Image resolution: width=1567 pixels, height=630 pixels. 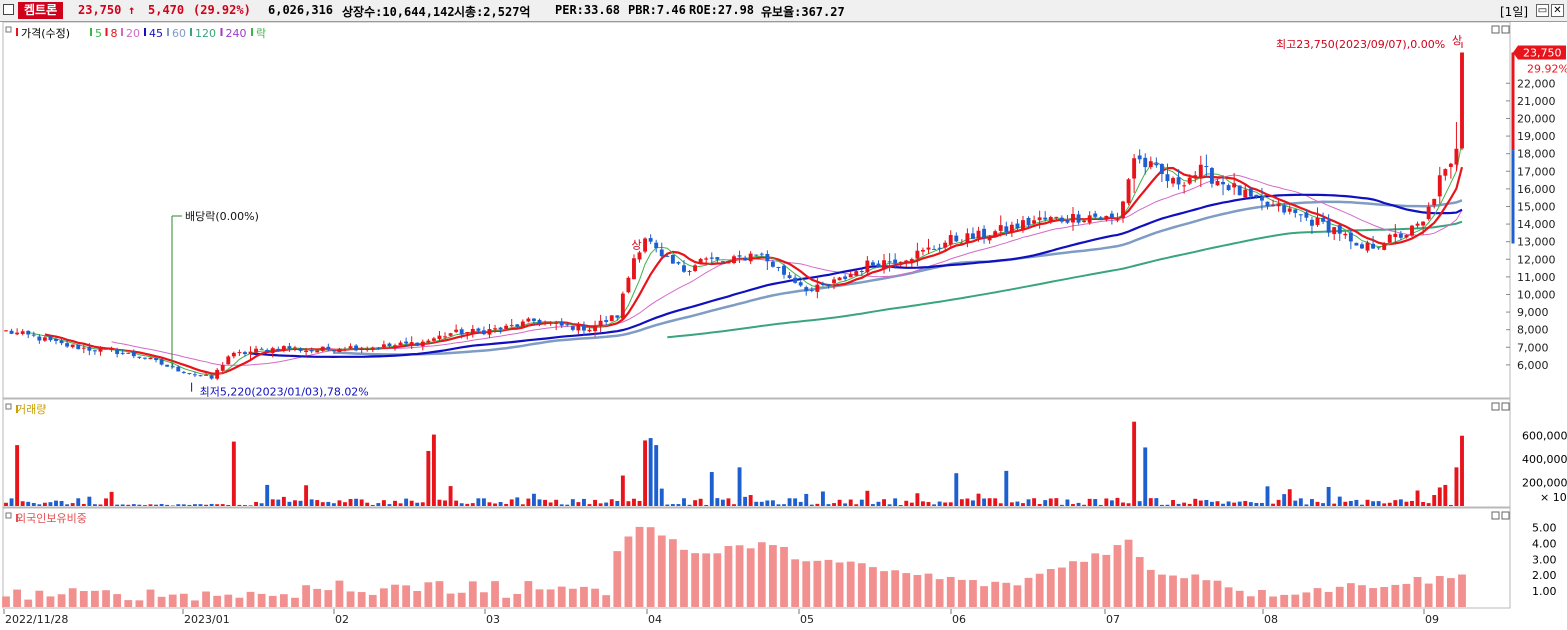 I want to click on price-tick-label: 17,000, so click(x=1536, y=171).